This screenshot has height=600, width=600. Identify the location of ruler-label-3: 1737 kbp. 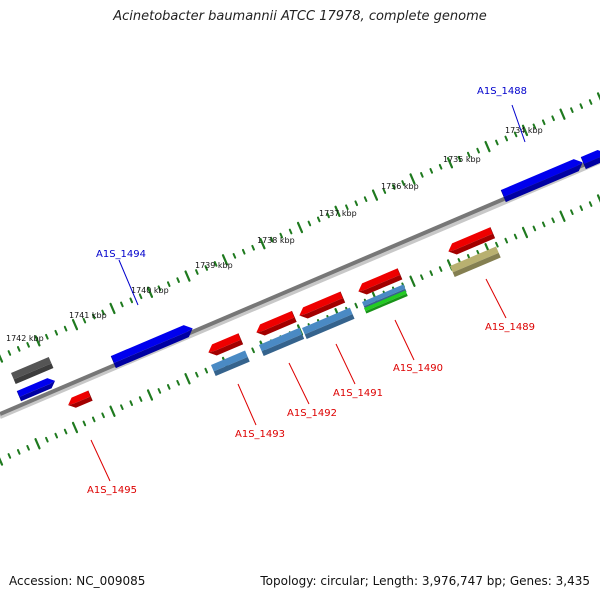
(338, 213).